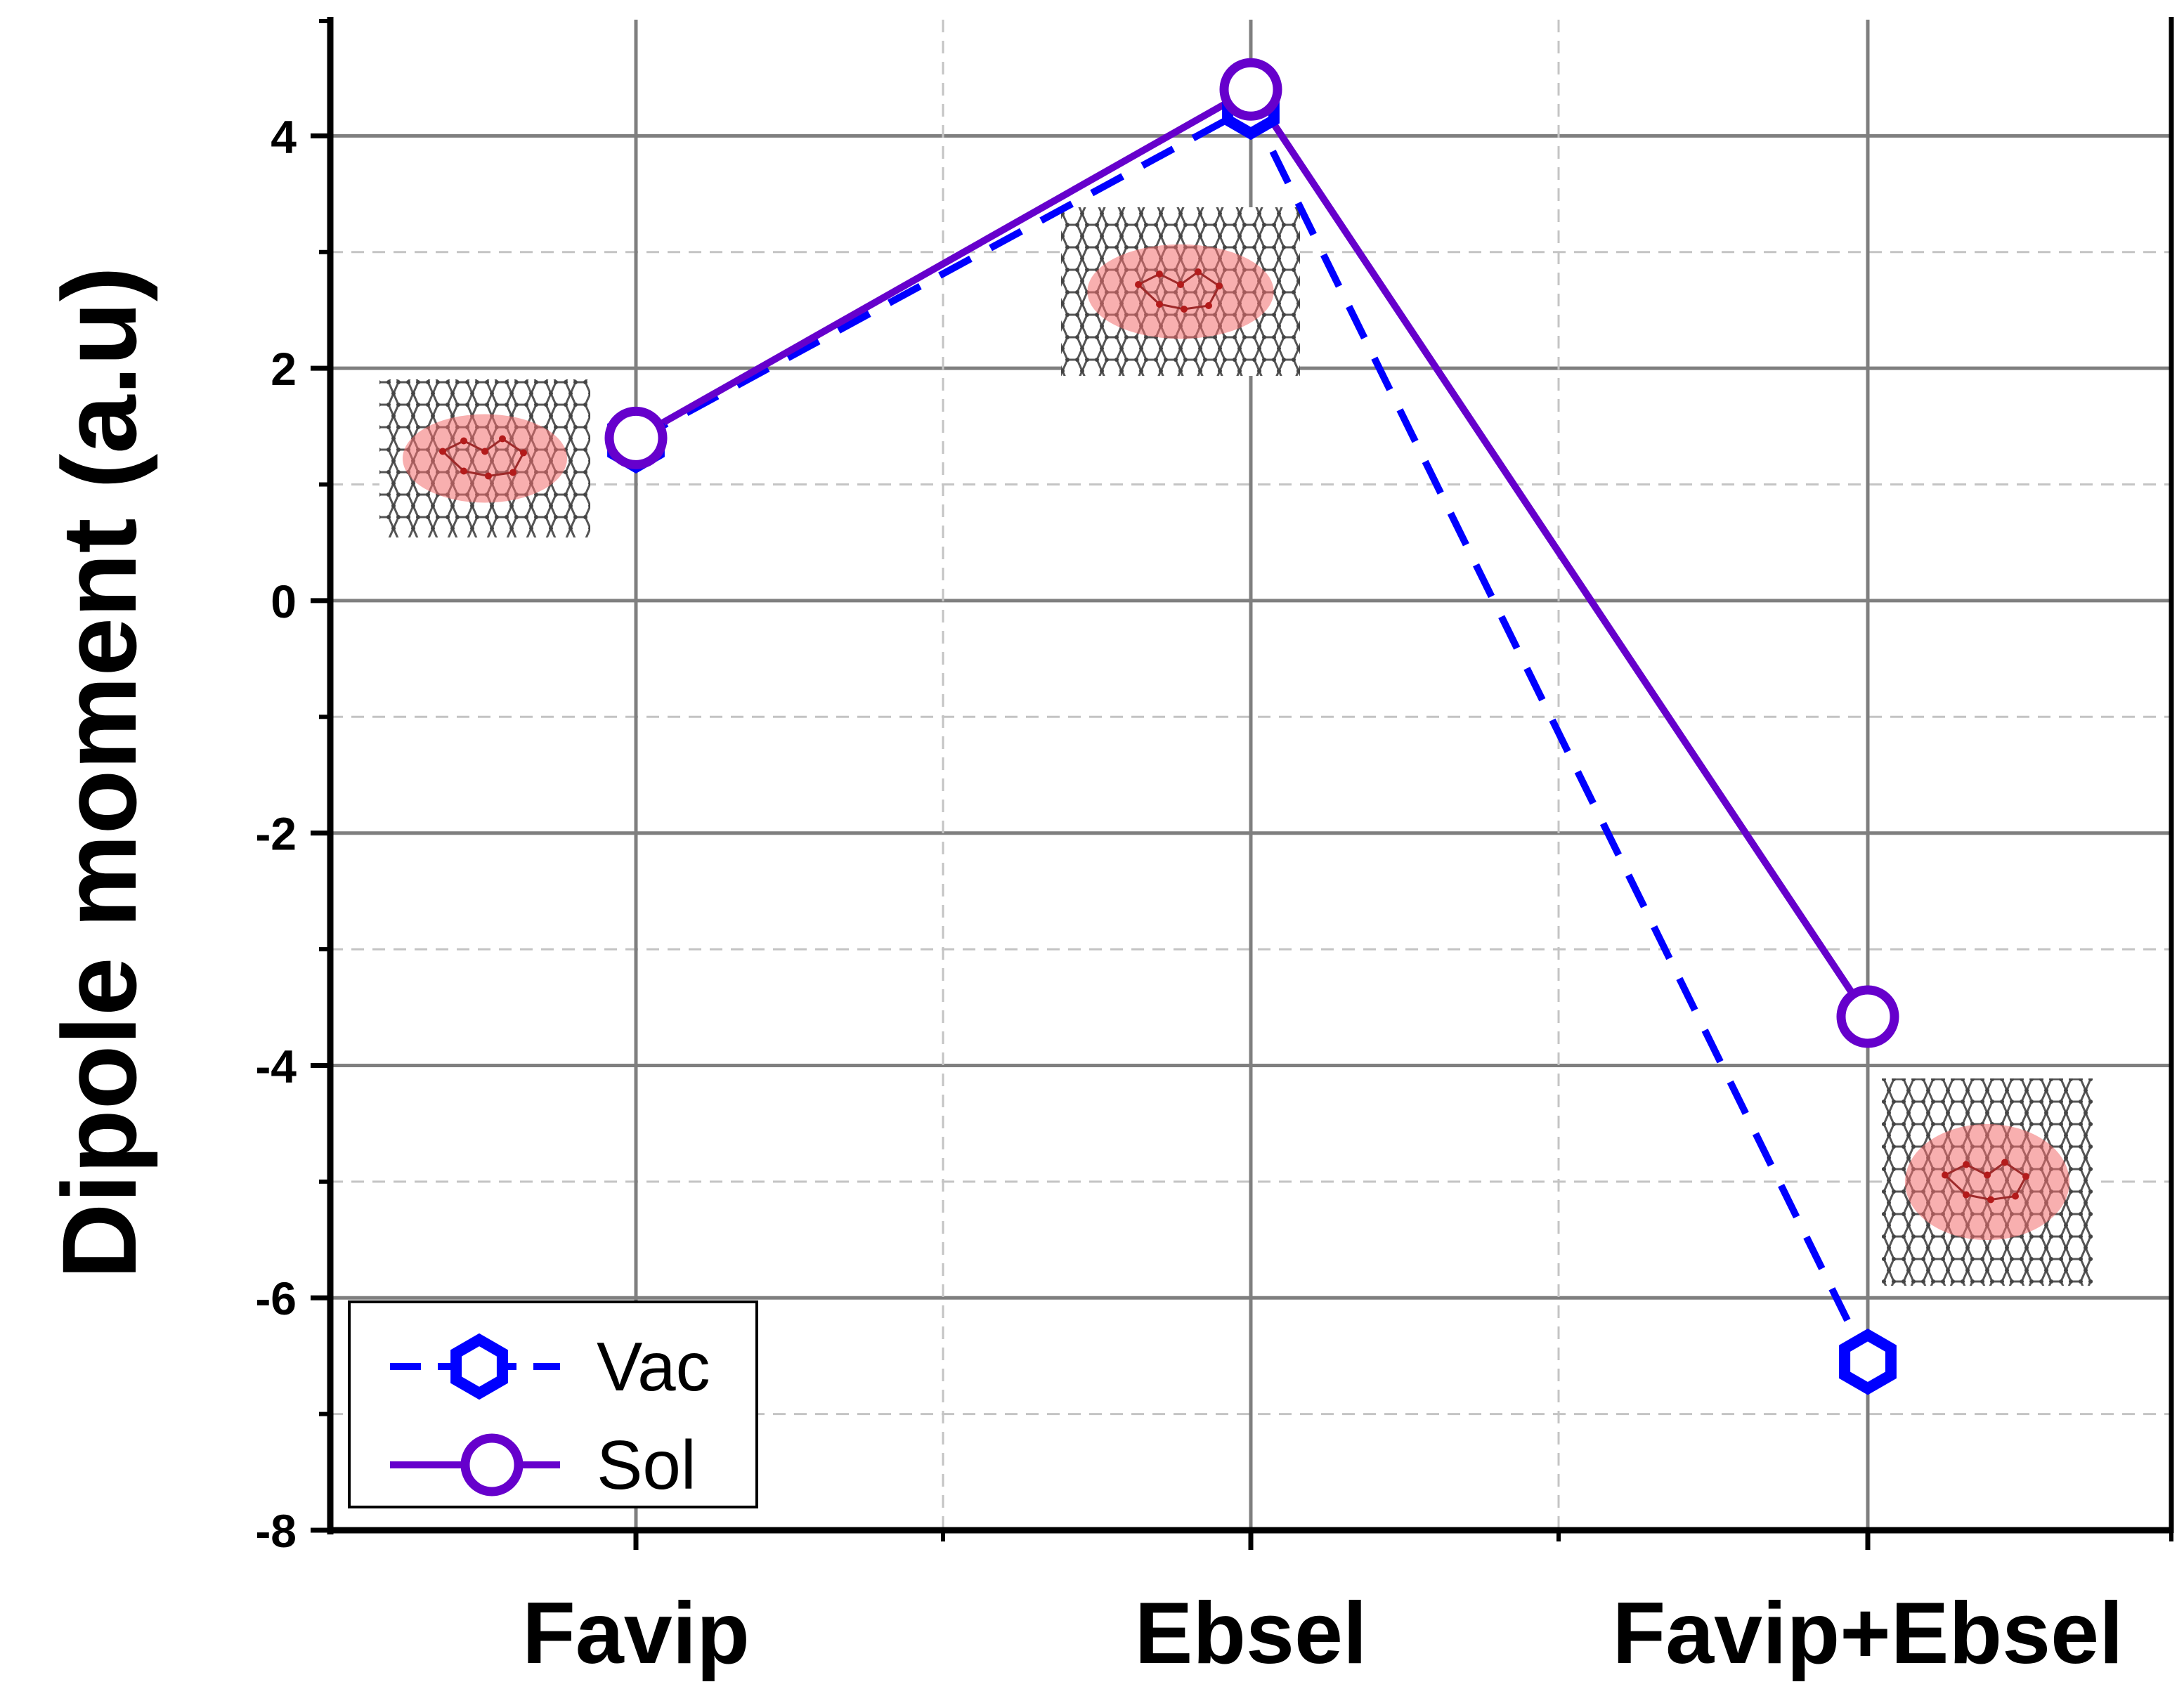 Image resolution: width=2184 pixels, height=1689 pixels. I want to click on legend-label-sol: Sol, so click(647, 1465).